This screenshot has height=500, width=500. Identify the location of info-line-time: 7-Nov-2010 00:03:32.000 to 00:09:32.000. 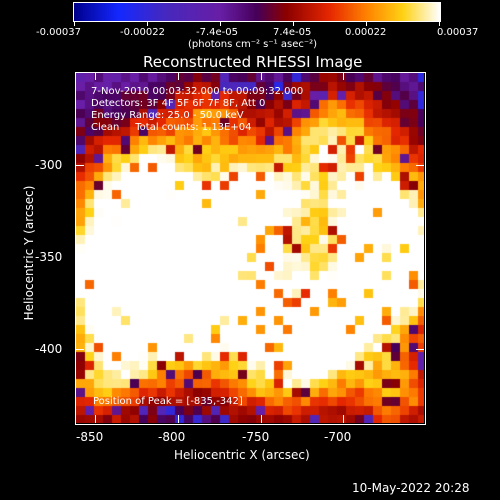
(197, 91).